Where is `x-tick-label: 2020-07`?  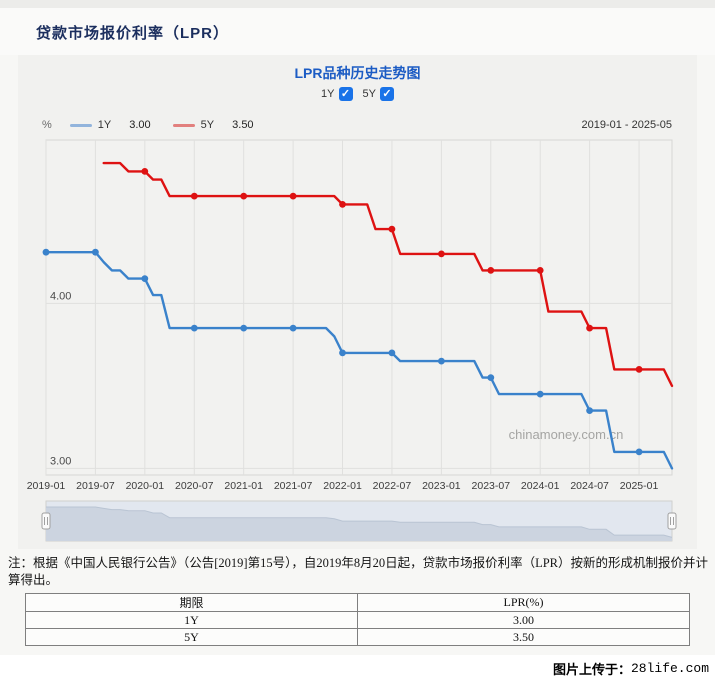
x-tick-label: 2020-07 is located at coordinates (194, 486).